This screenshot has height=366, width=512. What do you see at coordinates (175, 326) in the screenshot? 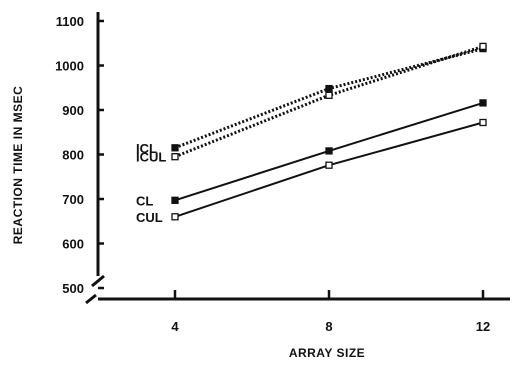
I see `x-tick-label: 4` at bounding box center [175, 326].